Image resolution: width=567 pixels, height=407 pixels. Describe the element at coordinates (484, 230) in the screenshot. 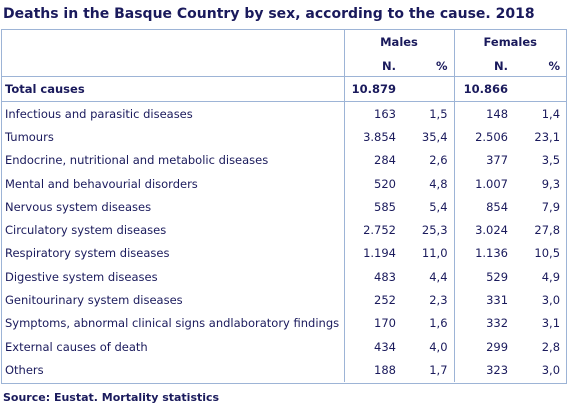

I see `females-n-cell: 3.024` at that location.